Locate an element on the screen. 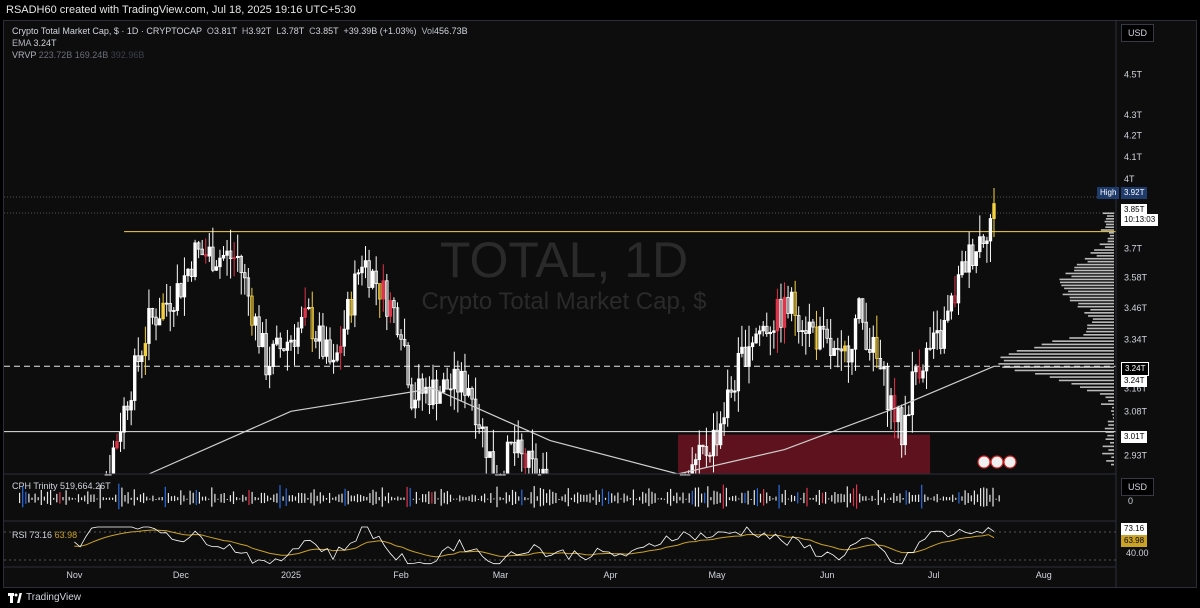 The height and width of the screenshot is (608, 1200). vrvp-down-volume: 169.24B is located at coordinates (91, 55).